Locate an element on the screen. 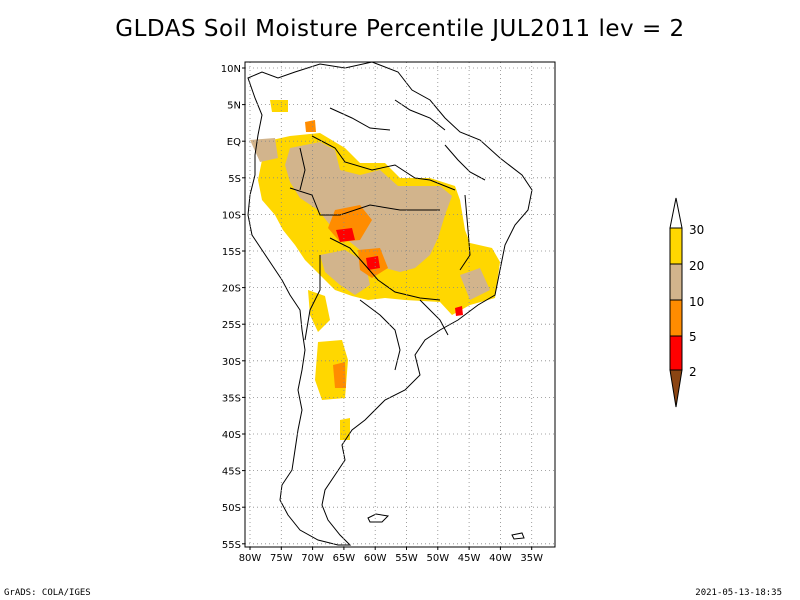 Image resolution: width=800 pixels, height=600 pixels. legend-label-10: 10 is located at coordinates (696, 302).